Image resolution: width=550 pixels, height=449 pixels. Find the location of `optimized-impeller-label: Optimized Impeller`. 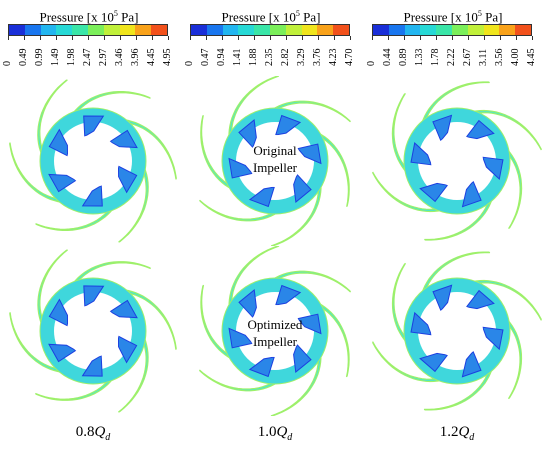

optimized-impeller-label: Optimized Impeller is located at coordinates (275, 333).